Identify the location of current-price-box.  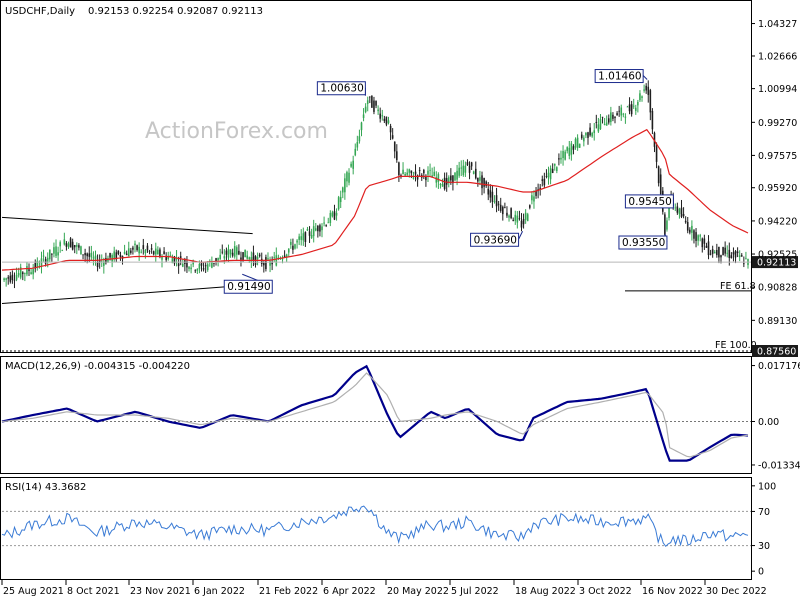
(775, 262).